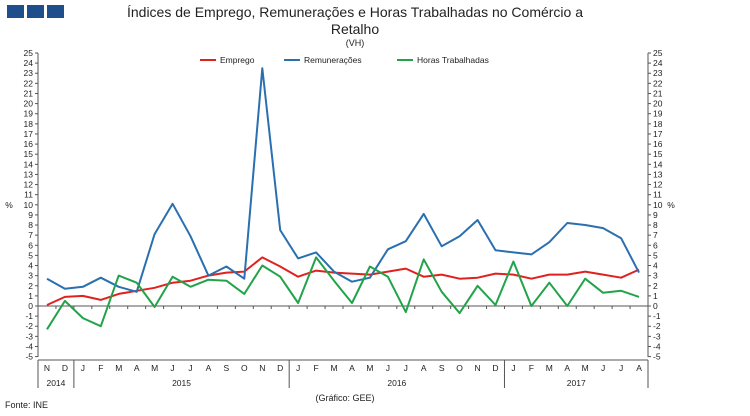 This screenshot has height=416, width=750. I want to click on y-tick-label-right: 13, so click(658, 174).